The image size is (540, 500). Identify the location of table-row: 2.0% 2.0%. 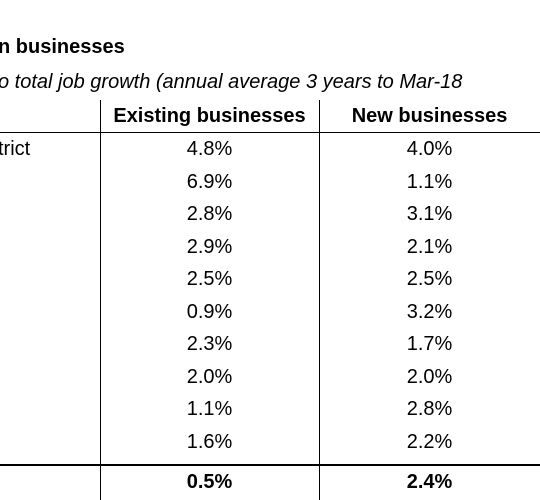
(270, 377).